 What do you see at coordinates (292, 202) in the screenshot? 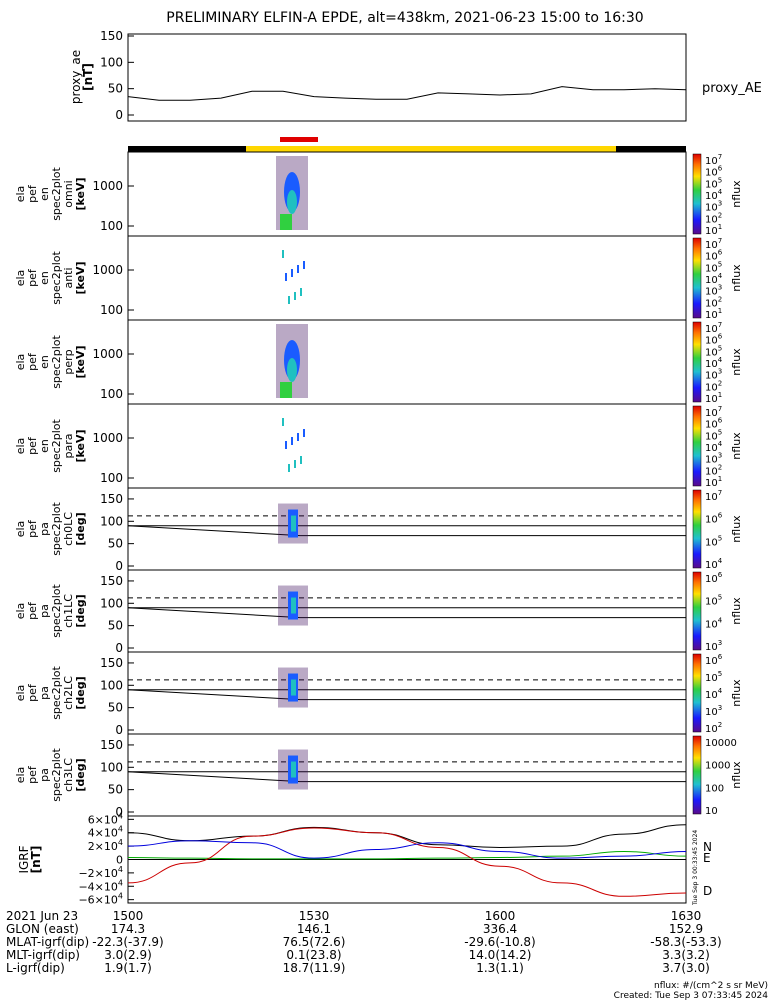
I see `flux-core-inner` at bounding box center [292, 202].